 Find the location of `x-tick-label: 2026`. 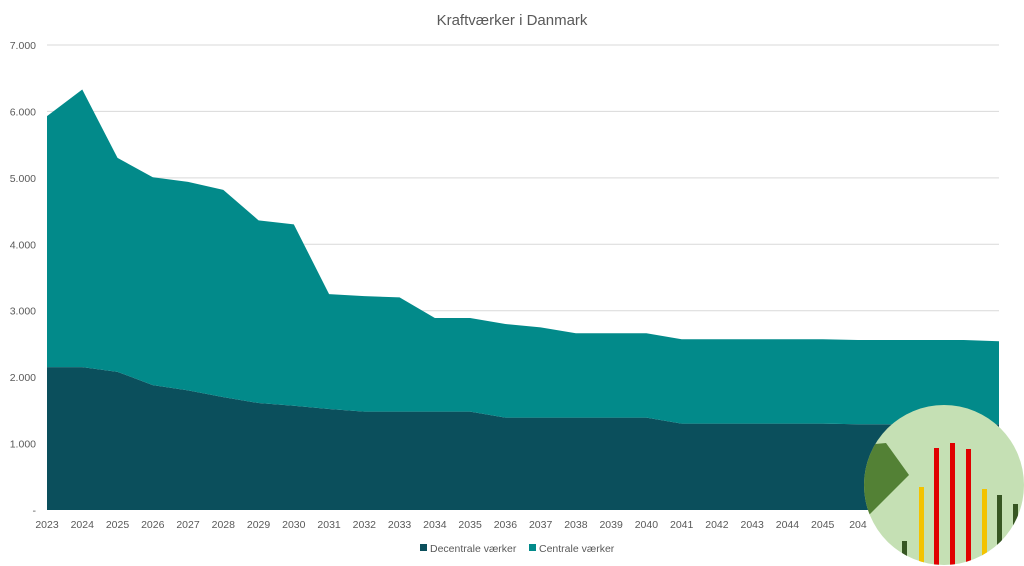

x-tick-label: 2026 is located at coordinates (153, 525).